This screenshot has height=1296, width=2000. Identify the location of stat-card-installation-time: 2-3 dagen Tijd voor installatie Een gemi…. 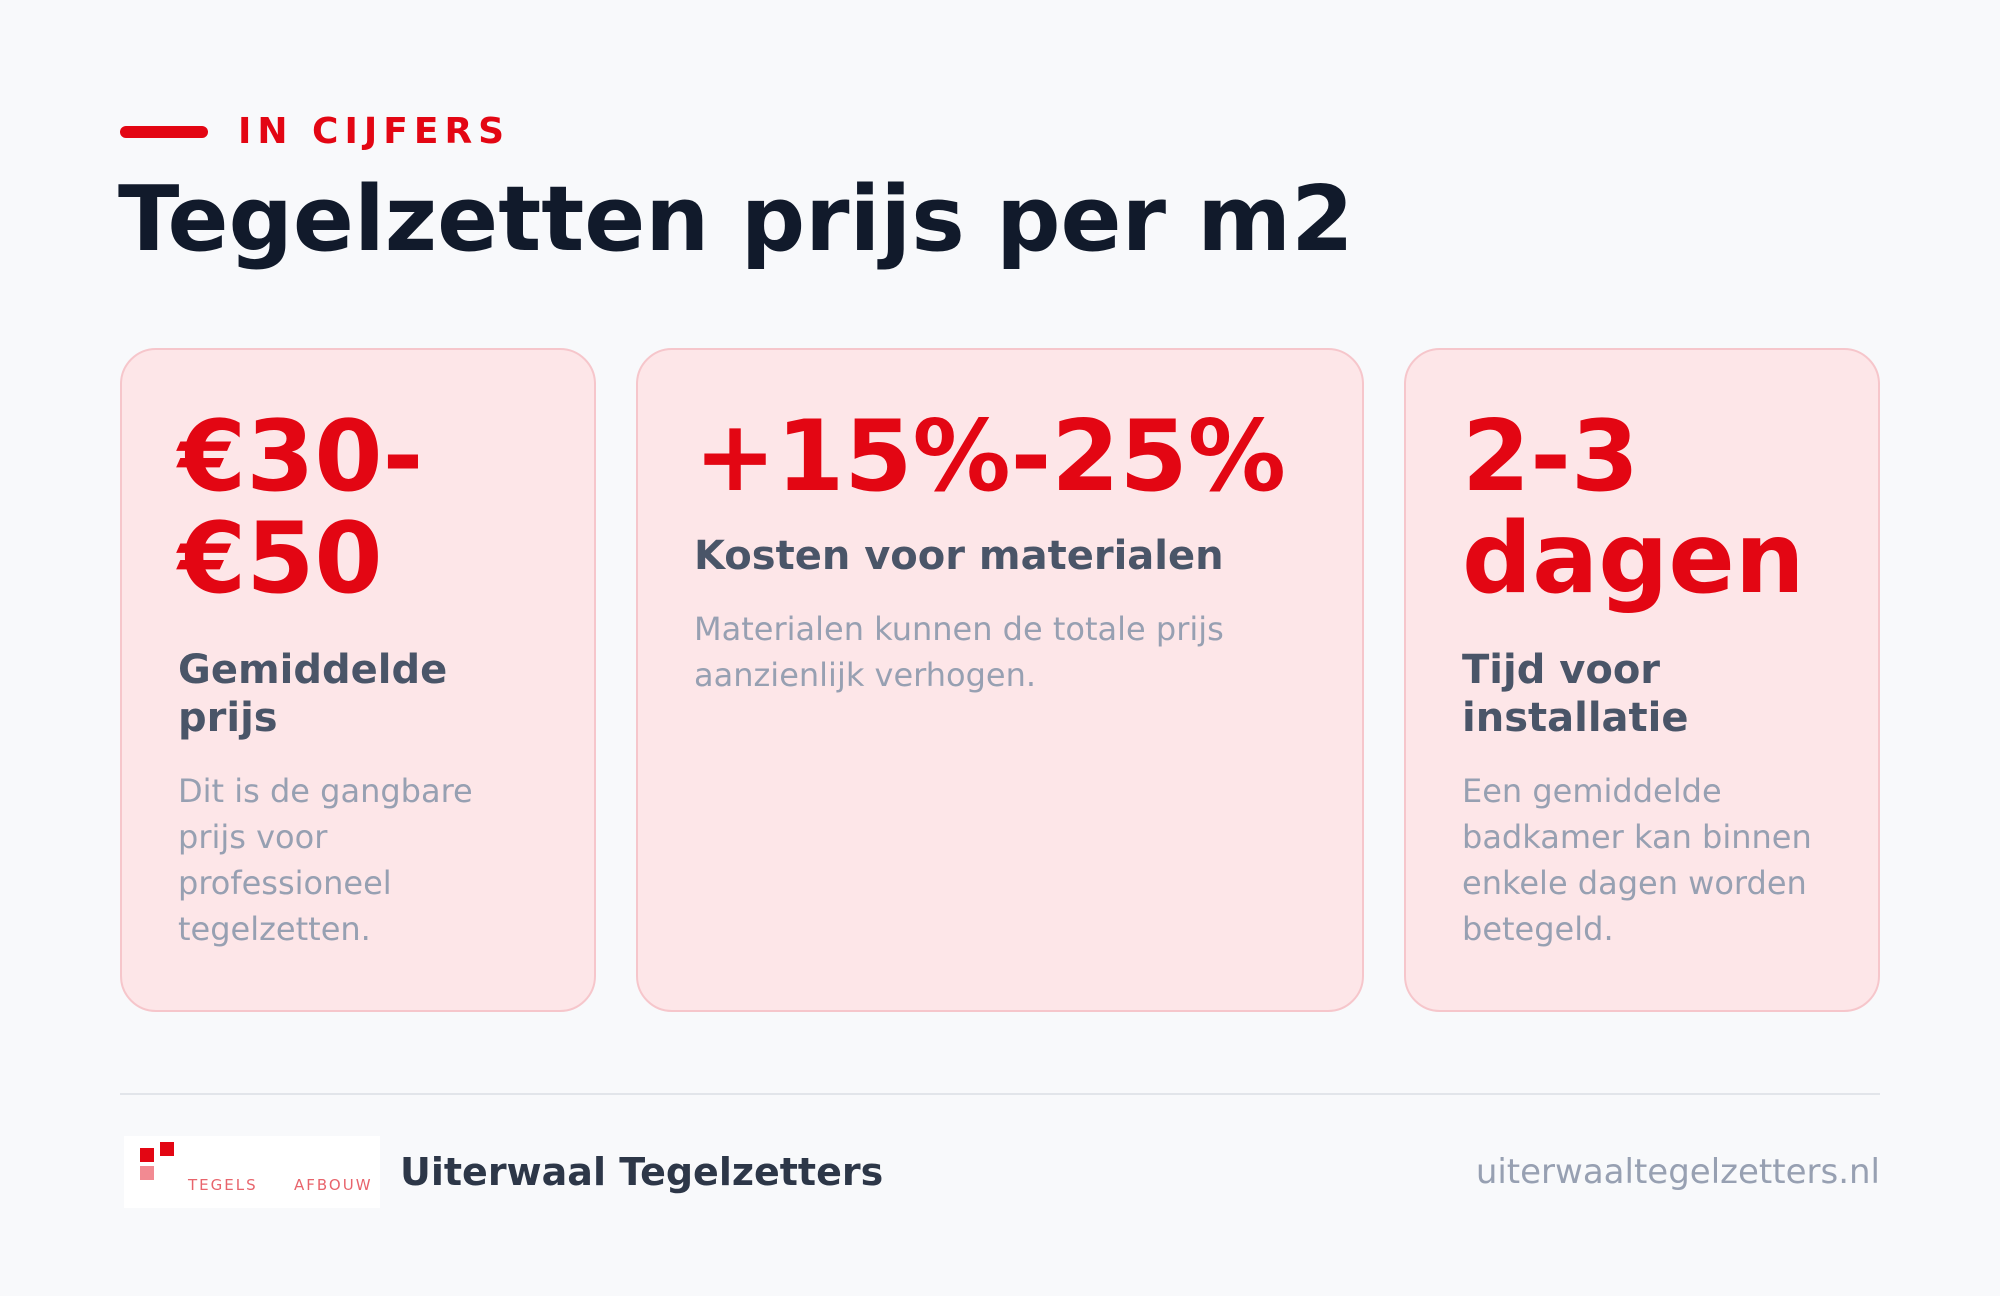
(1642, 680).